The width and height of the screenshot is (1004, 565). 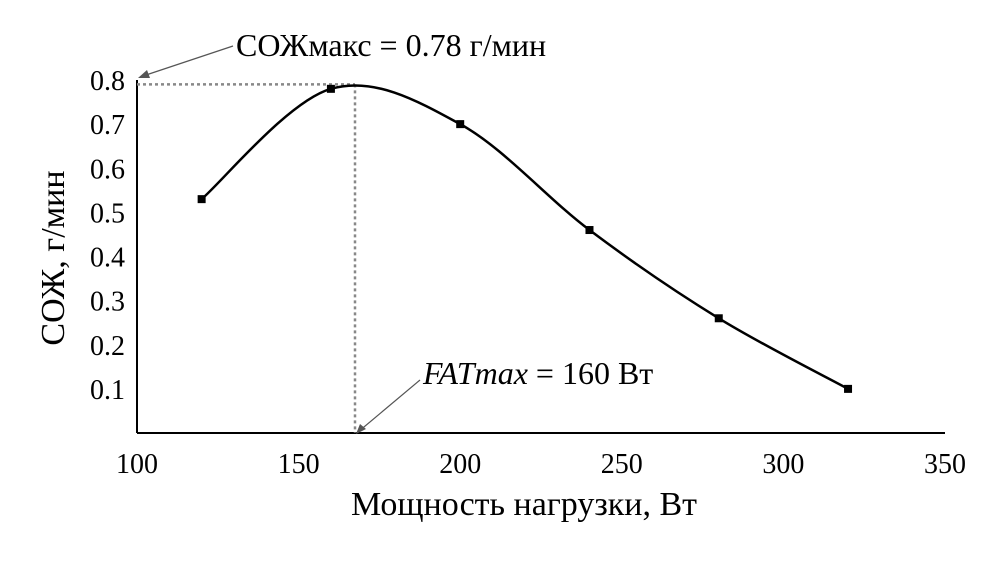 I want to click on x-tick-label: 150, so click(x=299, y=464).